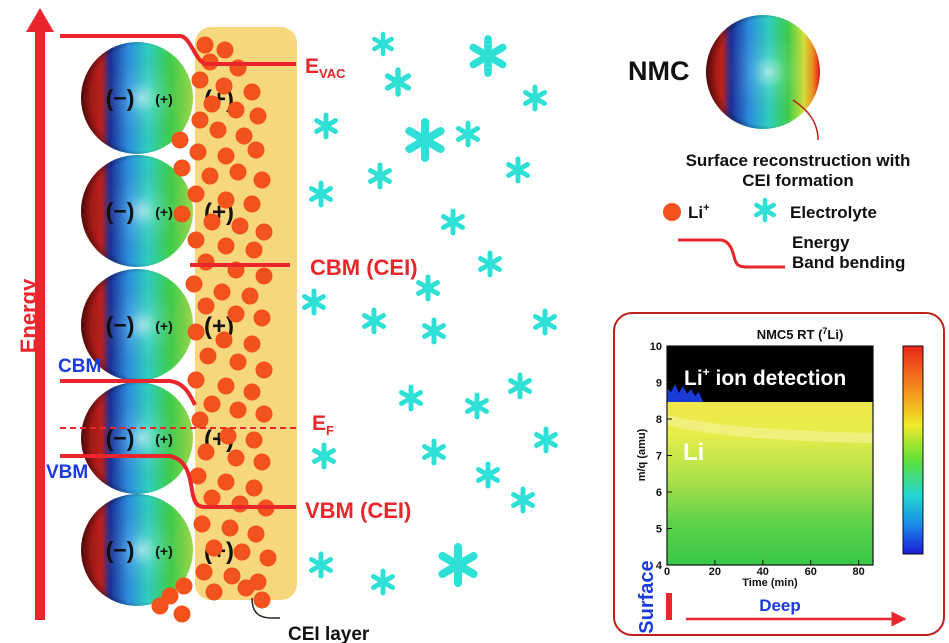 Image resolution: width=949 pixels, height=643 pixels. Describe the element at coordinates (178, 481) in the screenshot. I see `vbm-bent-line` at that location.